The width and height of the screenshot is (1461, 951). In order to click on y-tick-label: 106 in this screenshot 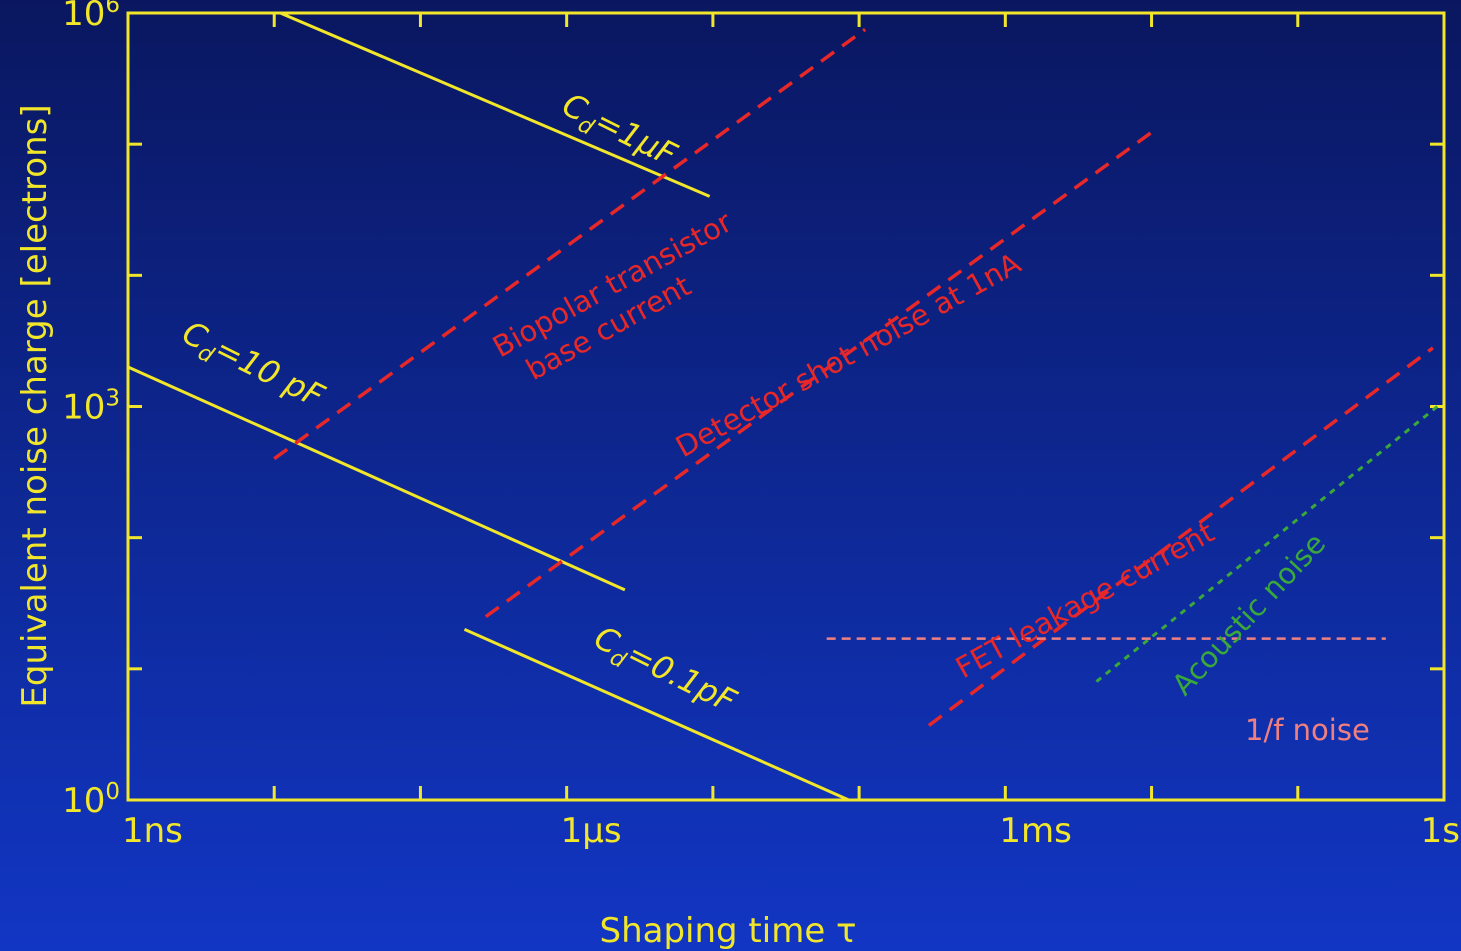, I will do `click(91, 17)`.